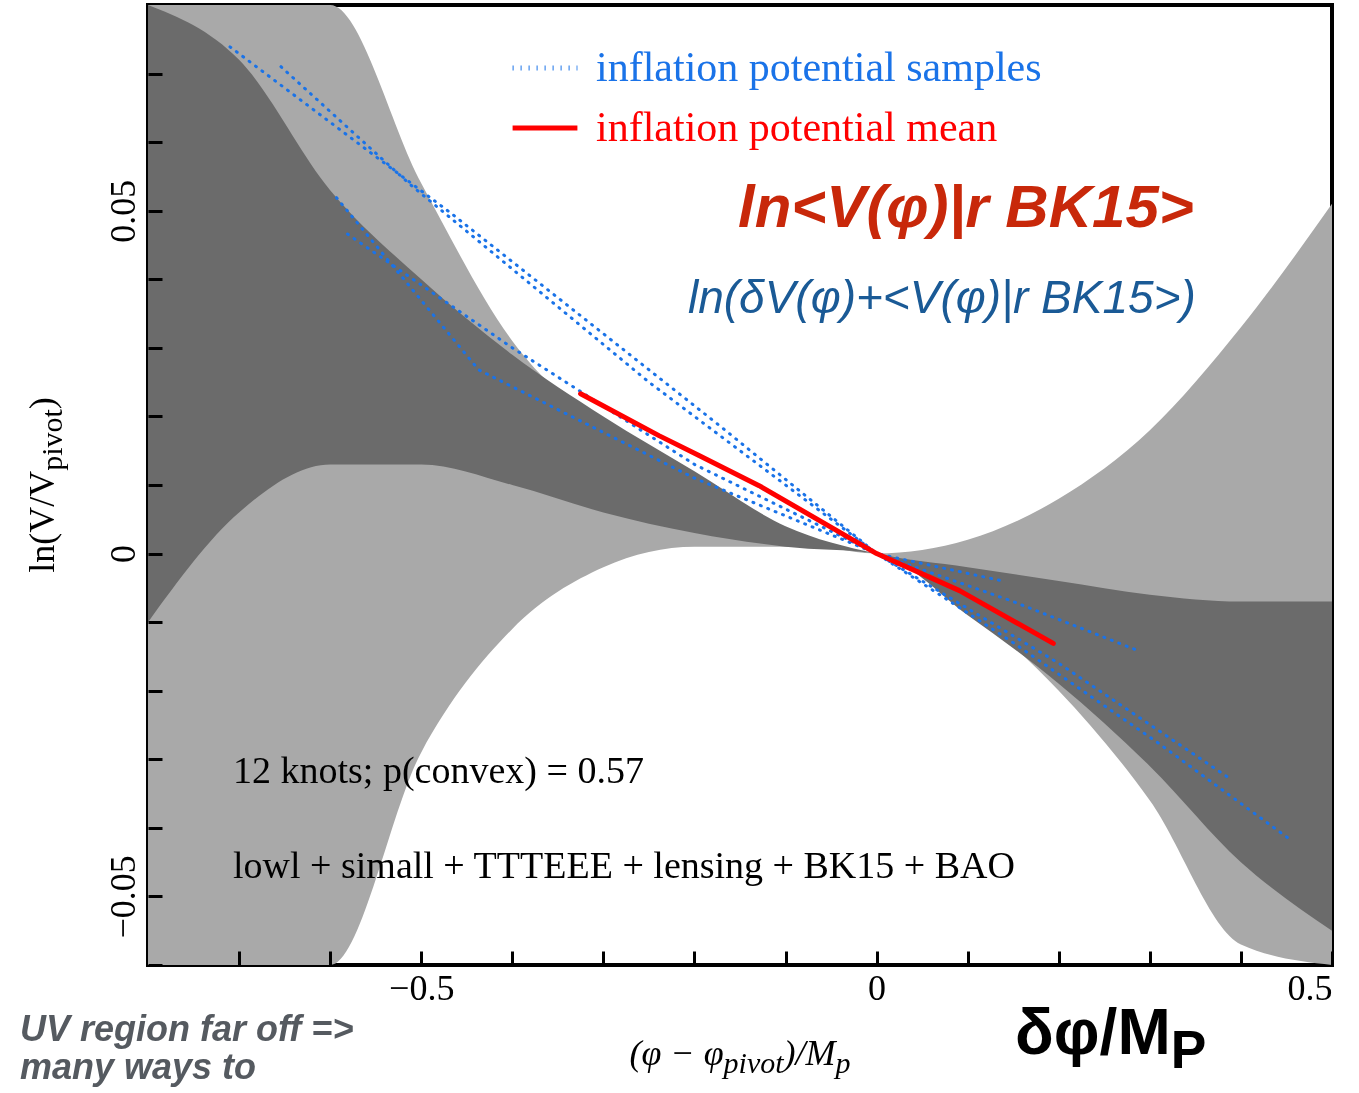 Image resolution: width=1359 pixels, height=1093 pixels. Describe the element at coordinates (877, 987) in the screenshot. I see `x-tick-label: 0` at that location.